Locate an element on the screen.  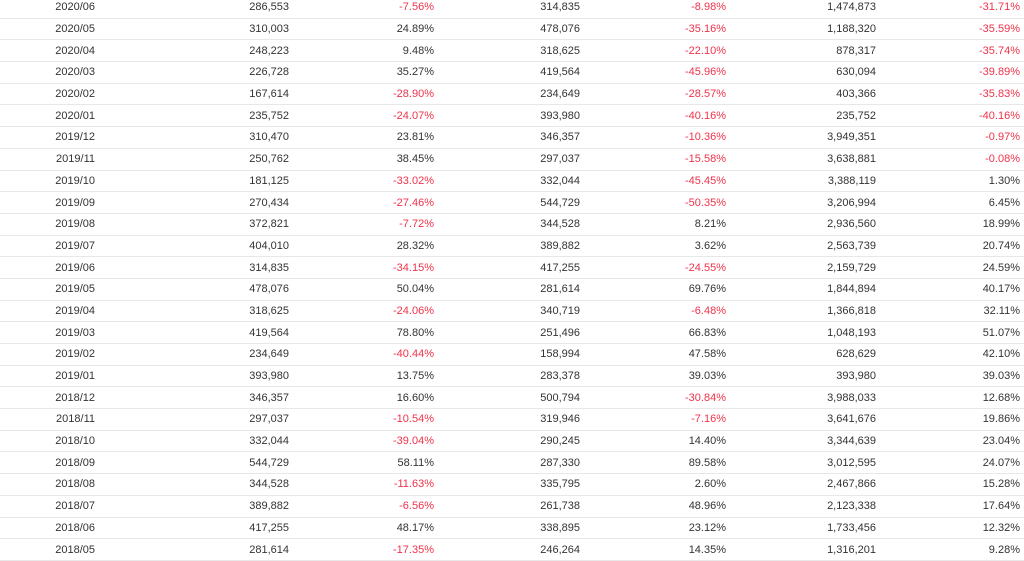
value-b-cell: 319,946 is located at coordinates (507, 419).